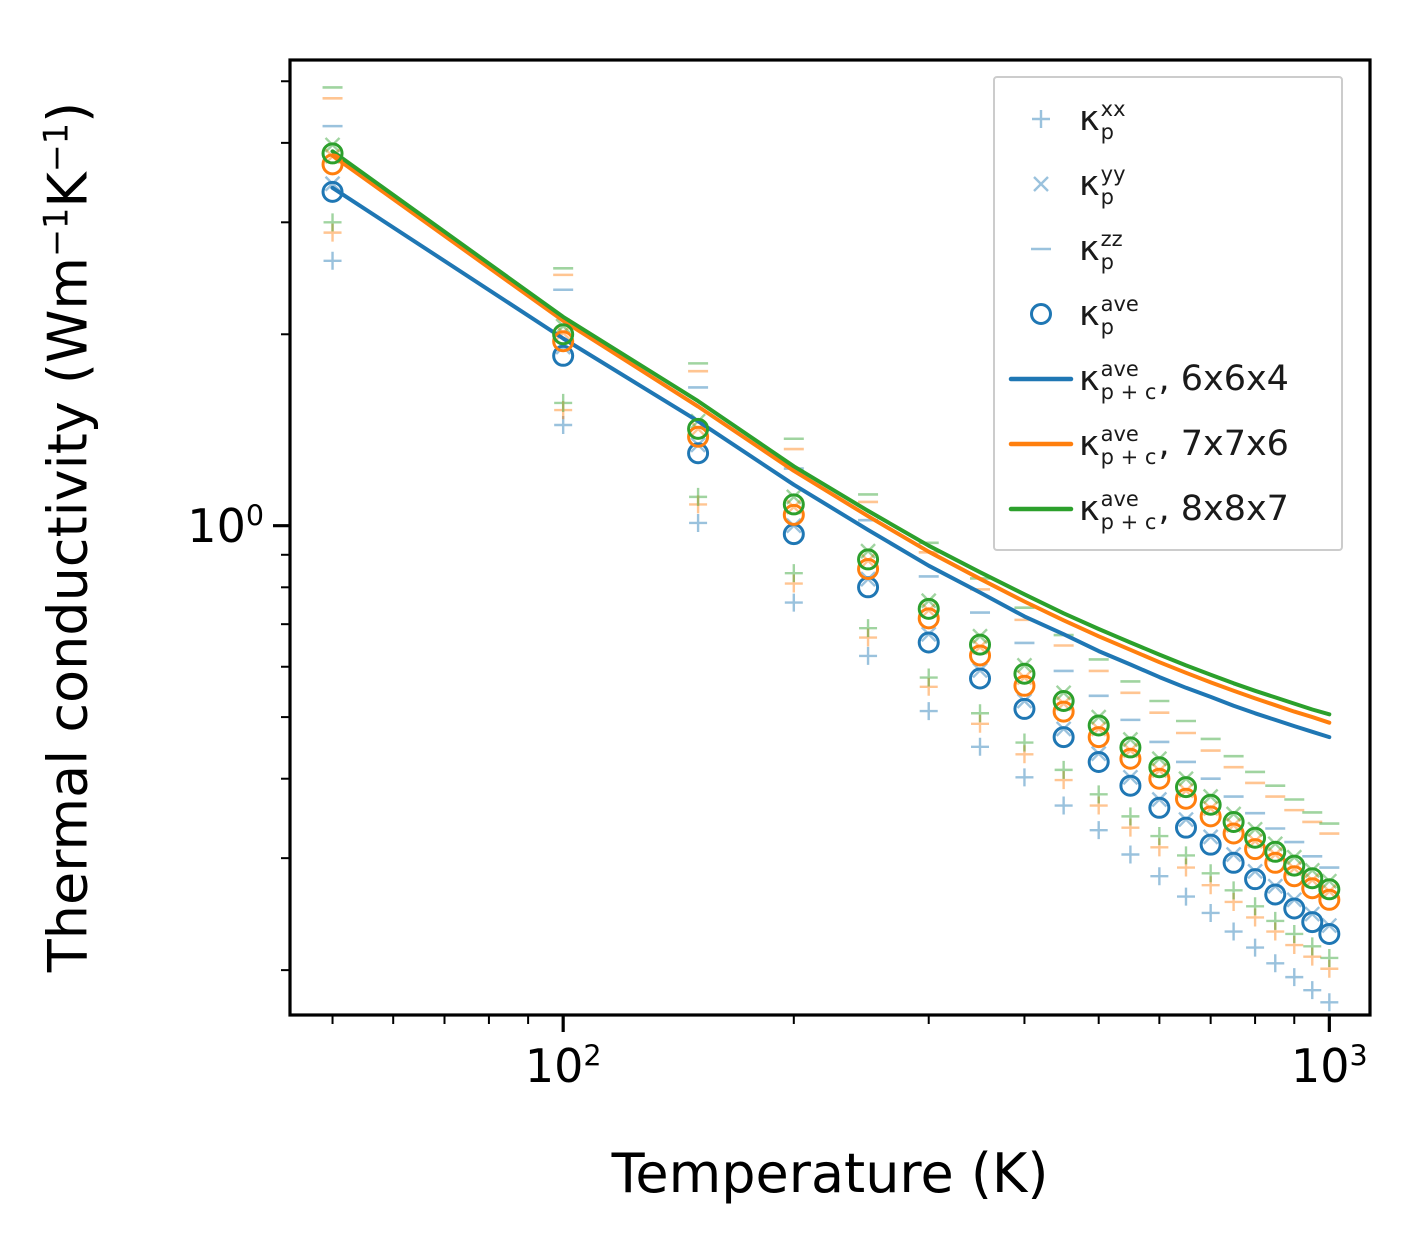  Describe the element at coordinates (1184, 380) in the screenshot. I see `legend-label: κ ave p + c, 6x6x4` at that location.